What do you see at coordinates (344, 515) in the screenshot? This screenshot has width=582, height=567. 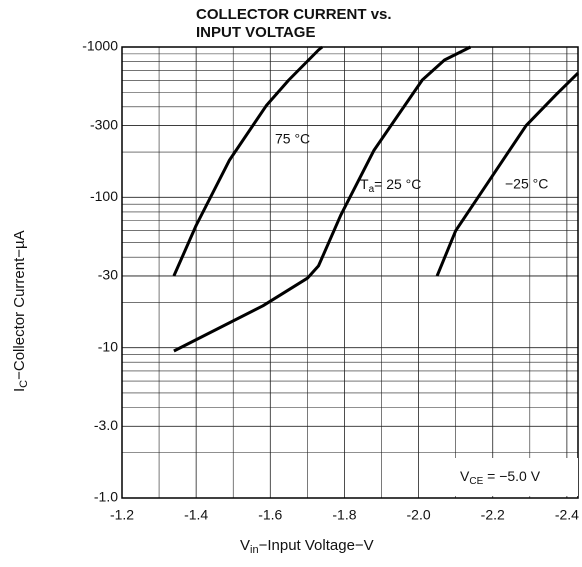 I see `x-tick-label: -1.8` at bounding box center [344, 515].